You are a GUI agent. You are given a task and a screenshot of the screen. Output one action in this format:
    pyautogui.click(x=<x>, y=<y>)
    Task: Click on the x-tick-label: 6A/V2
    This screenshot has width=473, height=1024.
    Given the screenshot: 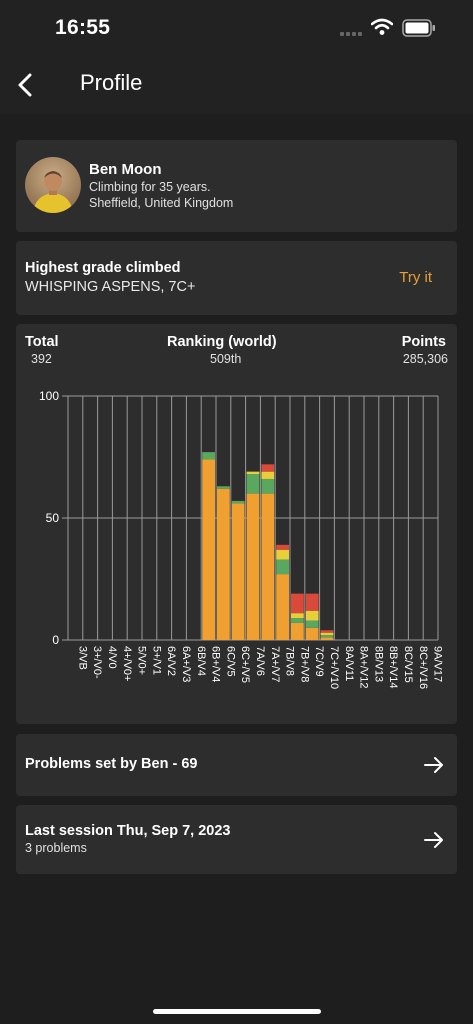 What is the action you would take?
    pyautogui.click(x=171, y=661)
    